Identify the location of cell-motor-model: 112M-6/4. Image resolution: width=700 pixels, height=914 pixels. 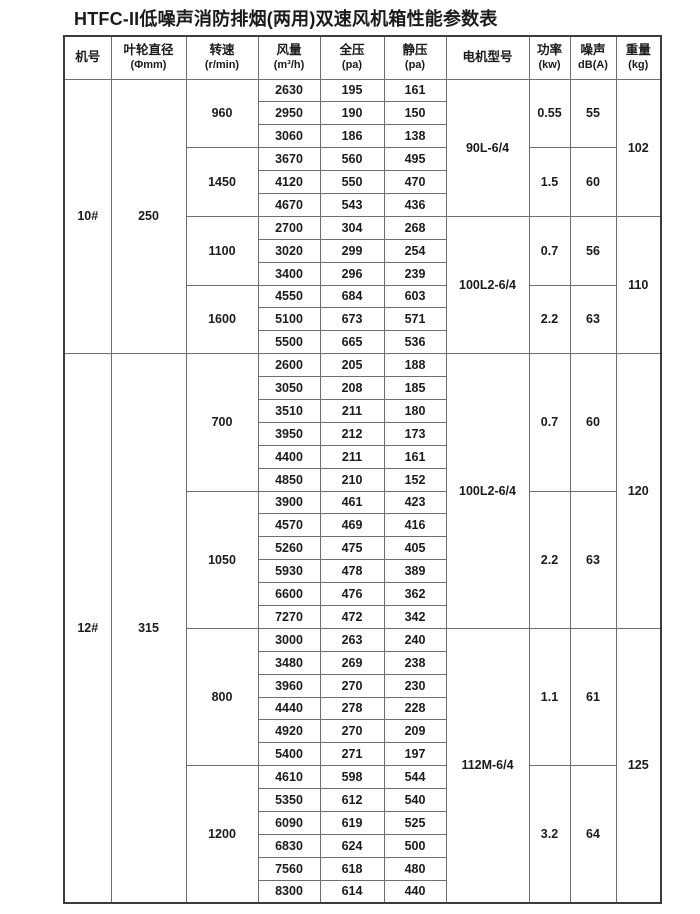
(487, 765).